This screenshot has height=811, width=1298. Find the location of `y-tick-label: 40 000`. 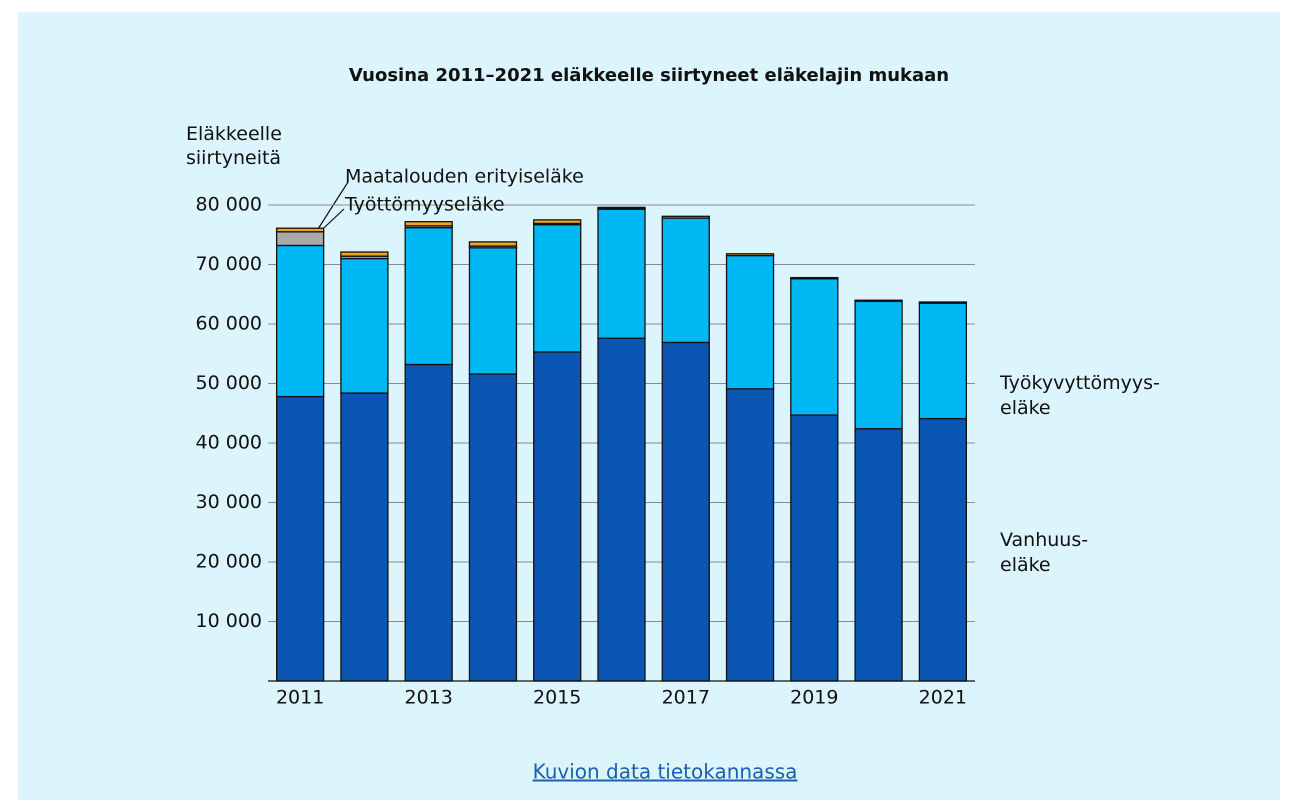

y-tick-label: 40 000 is located at coordinates (229, 443).